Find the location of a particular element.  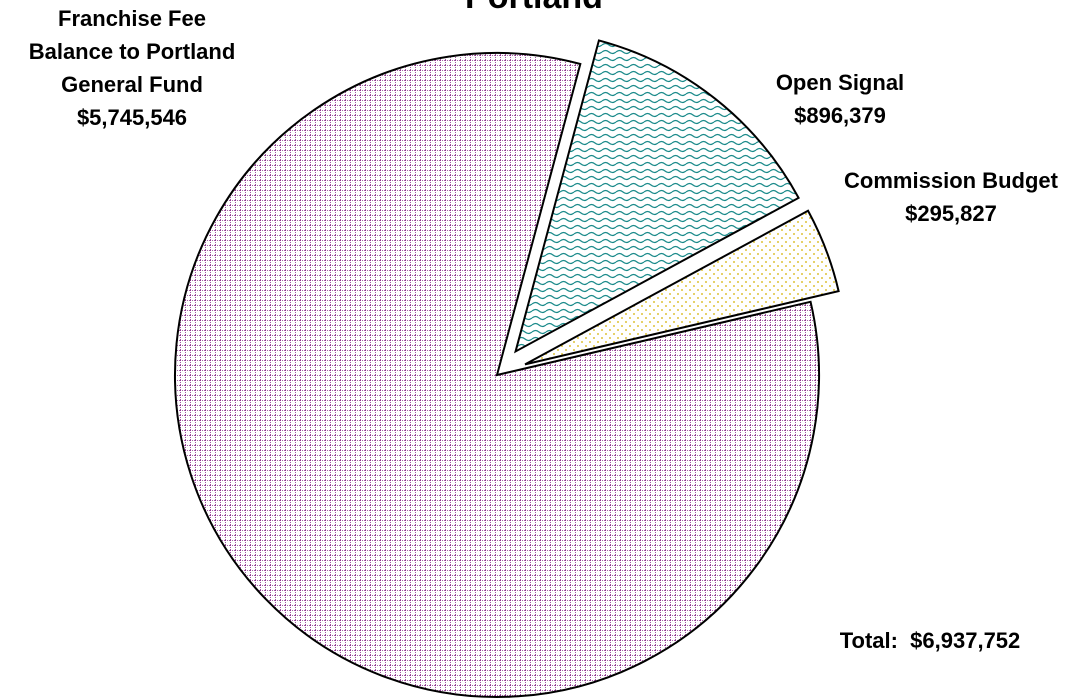

category-label: Open Signal is located at coordinates (840, 82).